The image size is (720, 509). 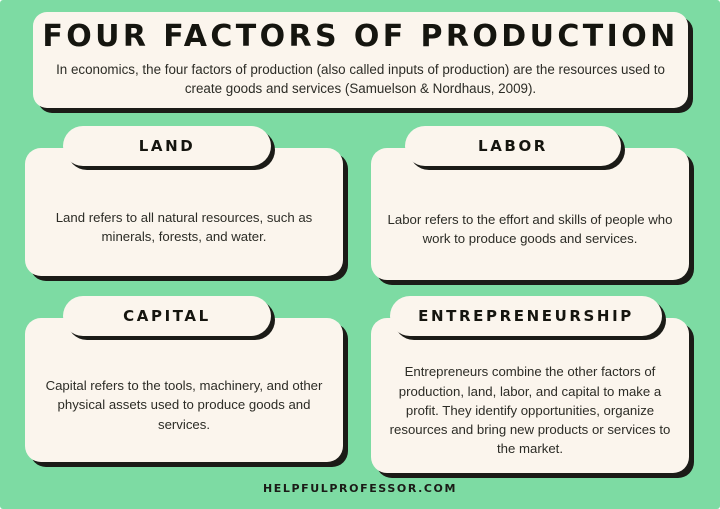 I want to click on factor-title-pill-entrepreneurship: ENTREPRENEURSHIP, so click(x=526, y=316).